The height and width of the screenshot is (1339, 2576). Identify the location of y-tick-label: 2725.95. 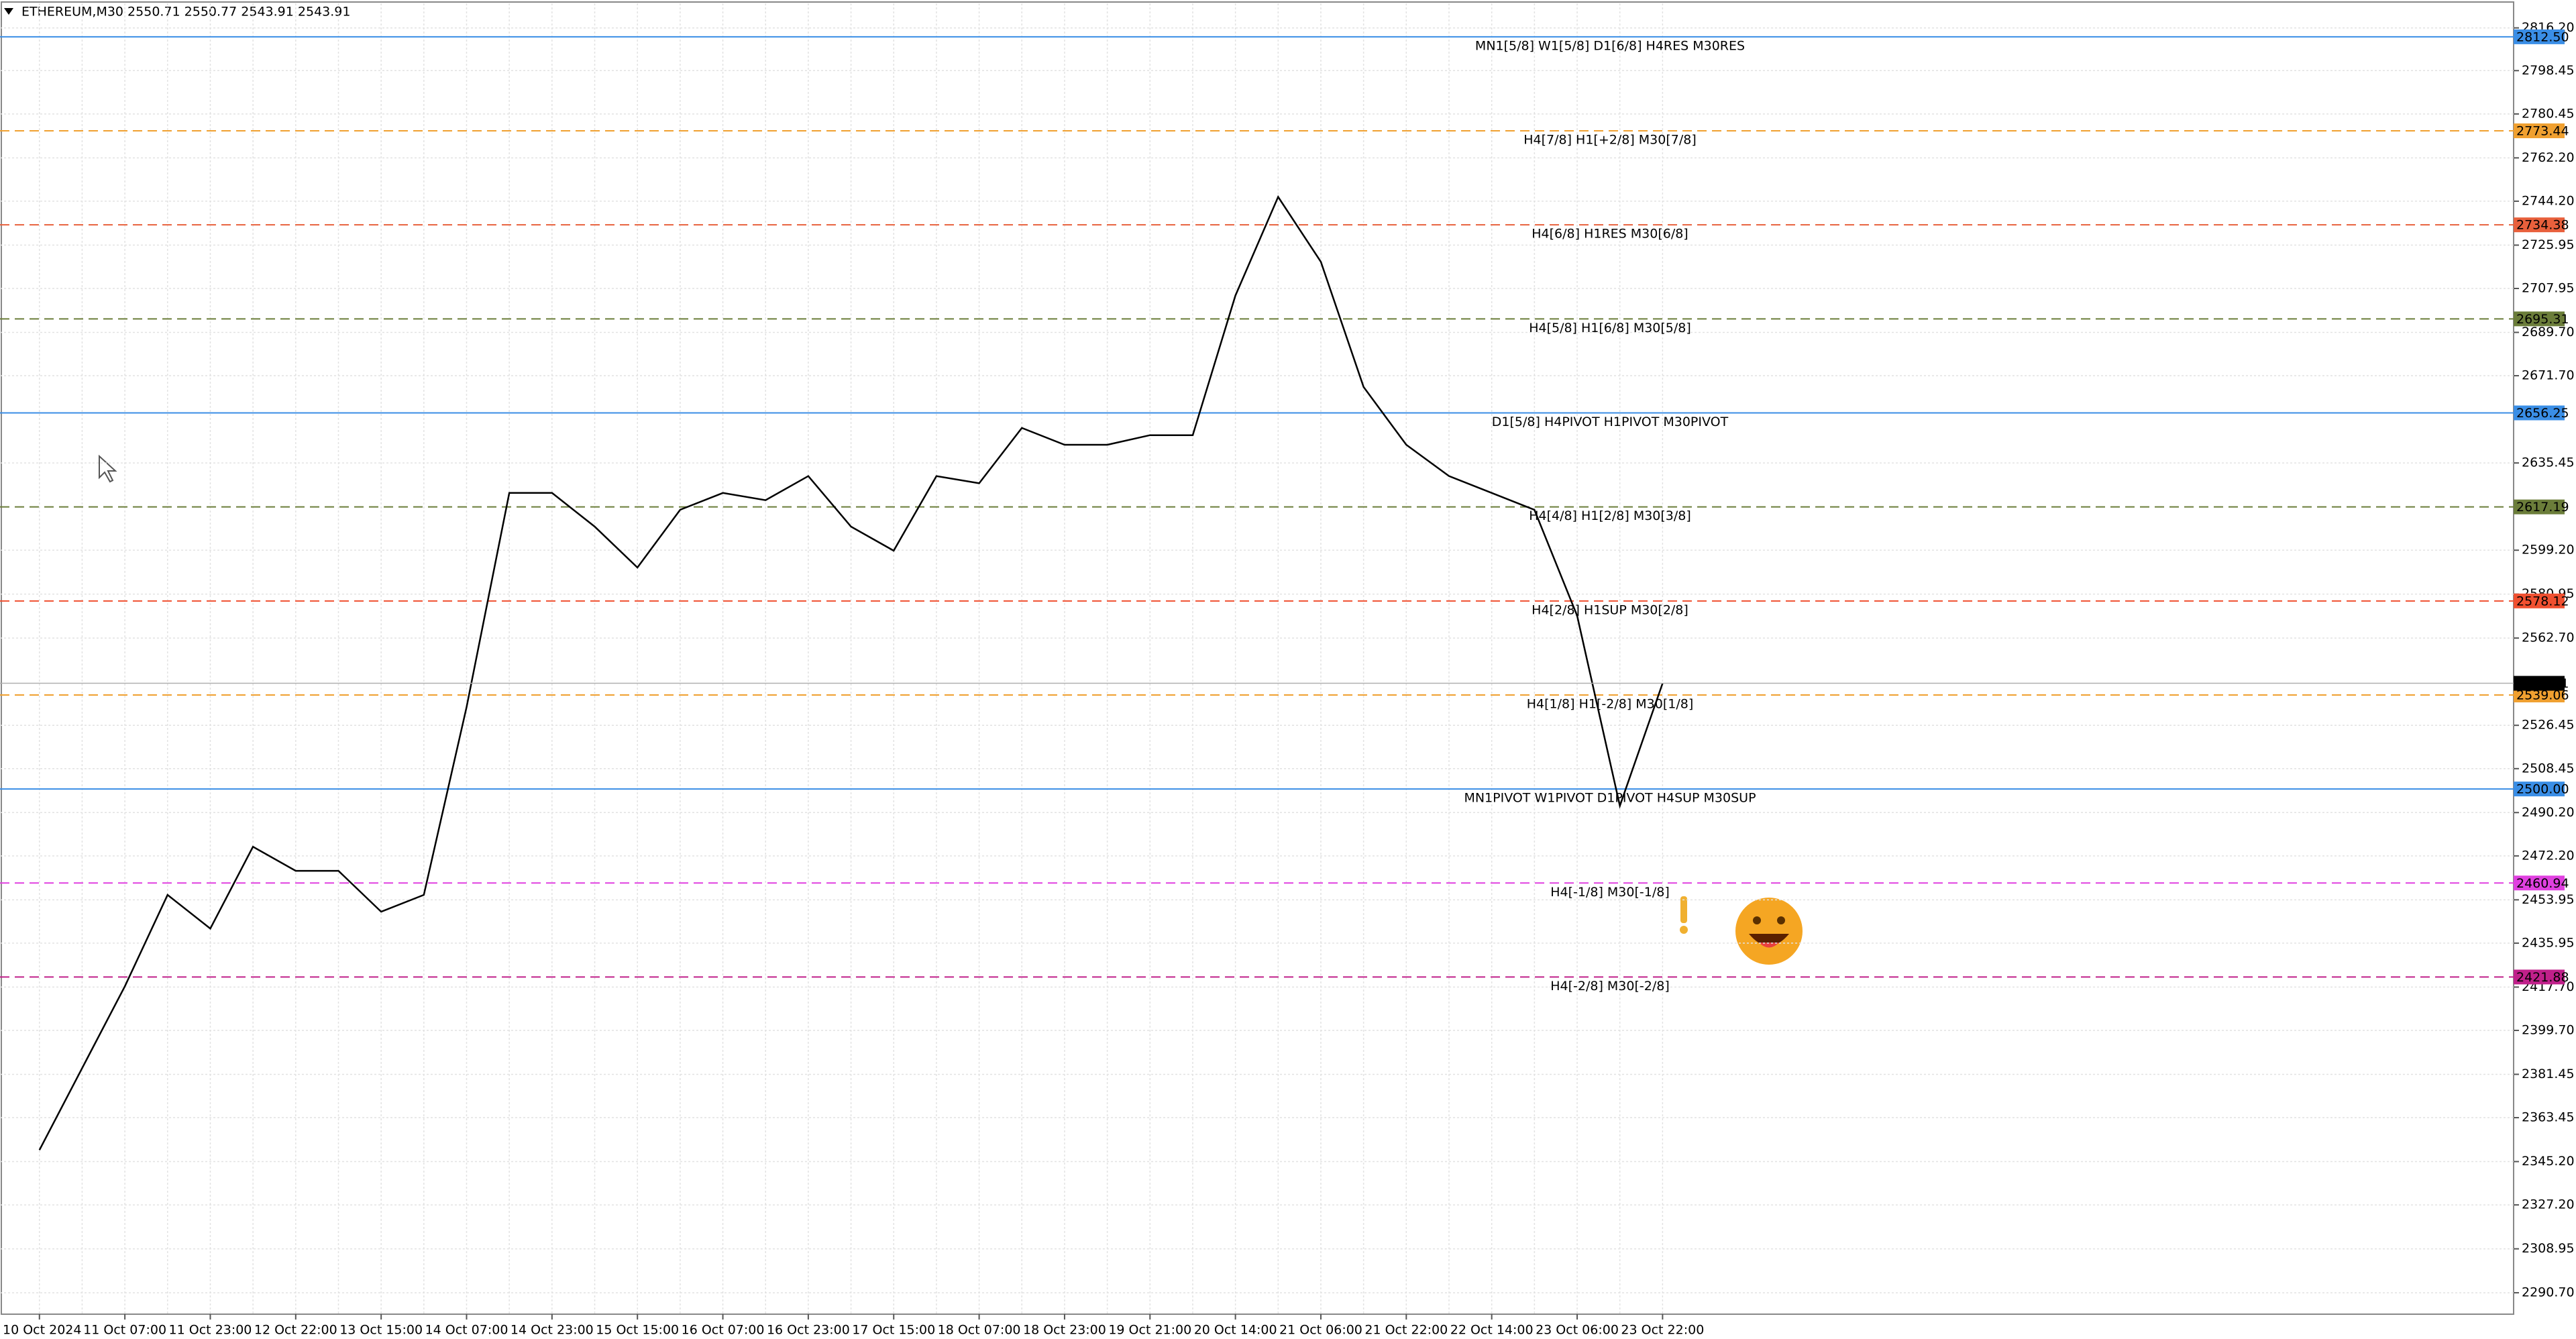
(2548, 244).